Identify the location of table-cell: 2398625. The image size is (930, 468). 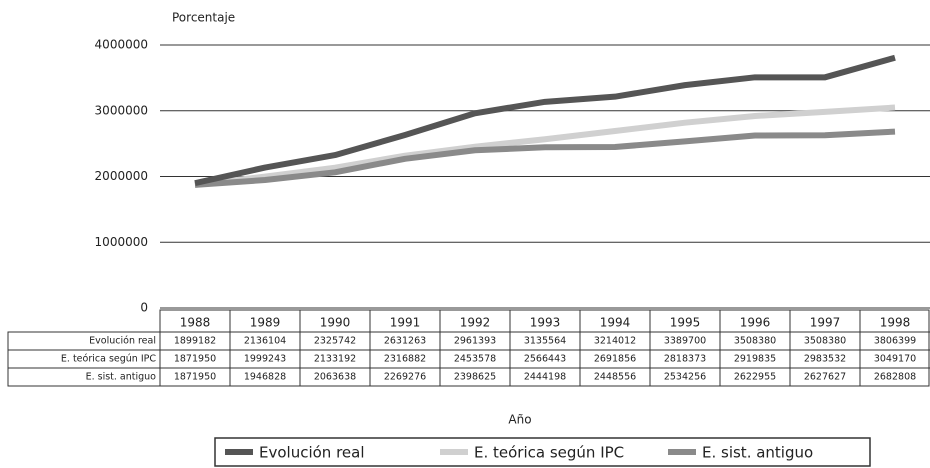
(475, 377).